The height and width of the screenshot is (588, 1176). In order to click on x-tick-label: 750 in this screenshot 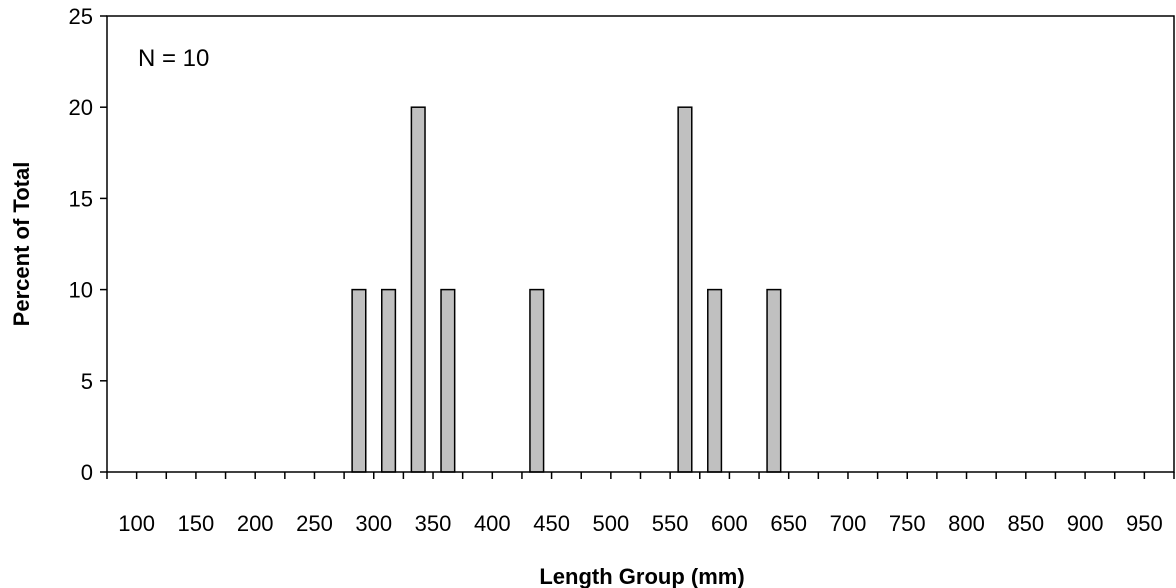, I will do `click(907, 523)`.